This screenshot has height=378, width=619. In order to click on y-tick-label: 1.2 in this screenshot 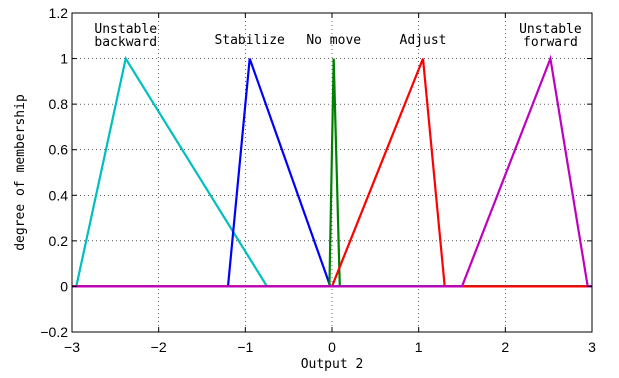, I will do `click(59, 13)`.